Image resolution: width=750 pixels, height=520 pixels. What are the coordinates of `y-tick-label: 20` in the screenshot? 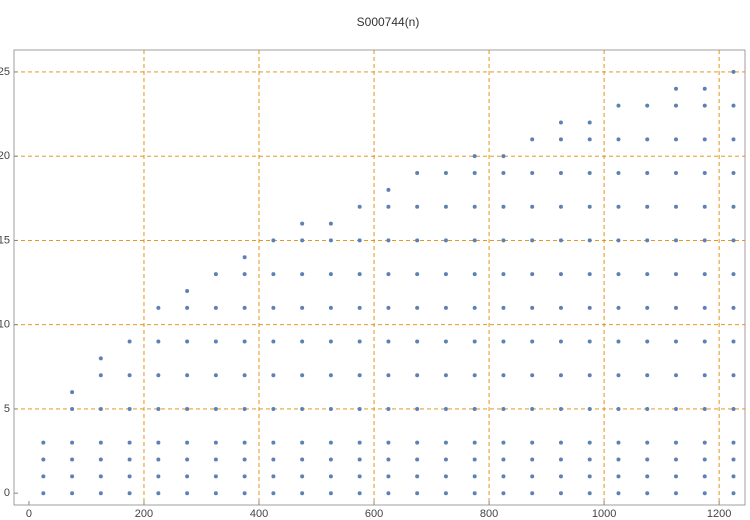 It's located at (5, 156).